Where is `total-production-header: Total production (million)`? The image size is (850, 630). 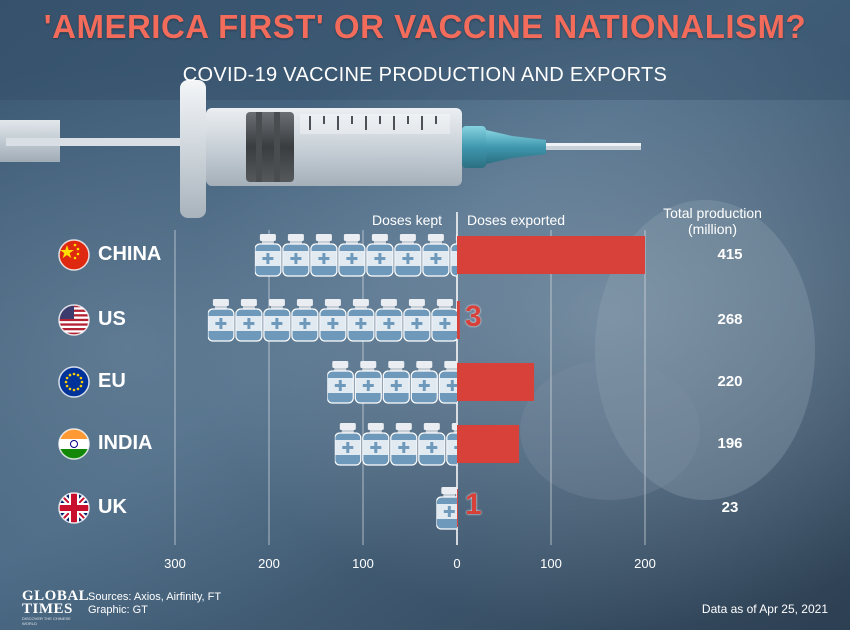
total-production-header: Total production (million) is located at coordinates (712, 221).